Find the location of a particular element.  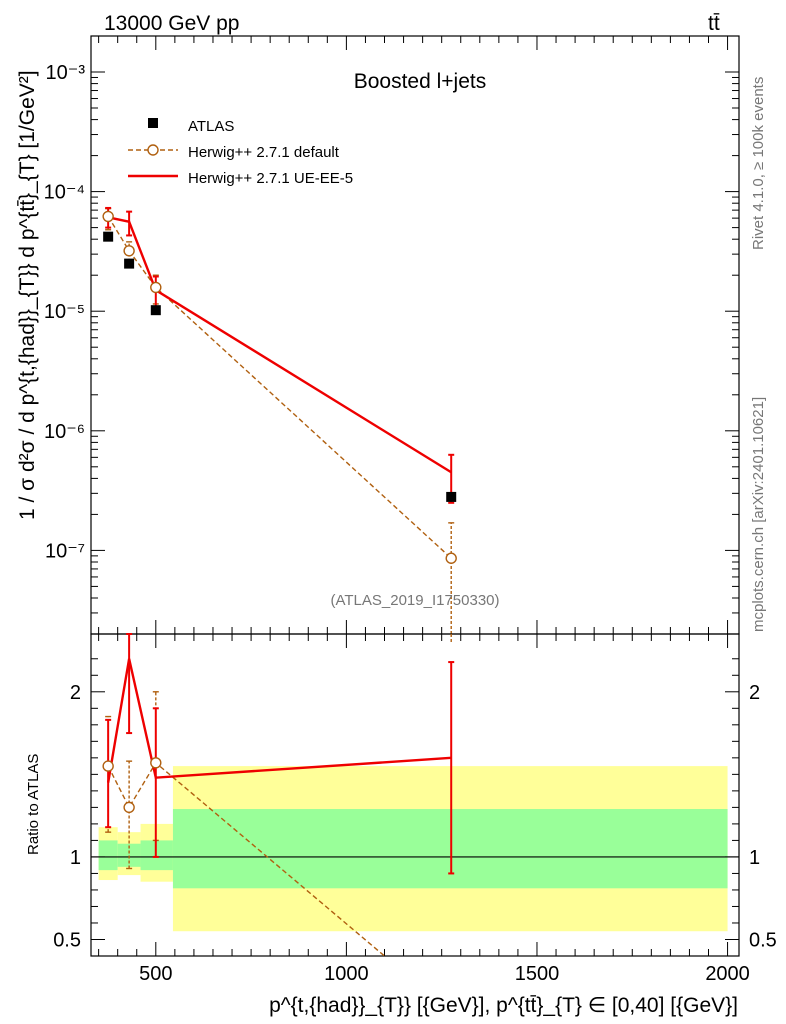

analysis-id-label: (ATLAS_2019_I1750330) is located at coordinates (414, 600).